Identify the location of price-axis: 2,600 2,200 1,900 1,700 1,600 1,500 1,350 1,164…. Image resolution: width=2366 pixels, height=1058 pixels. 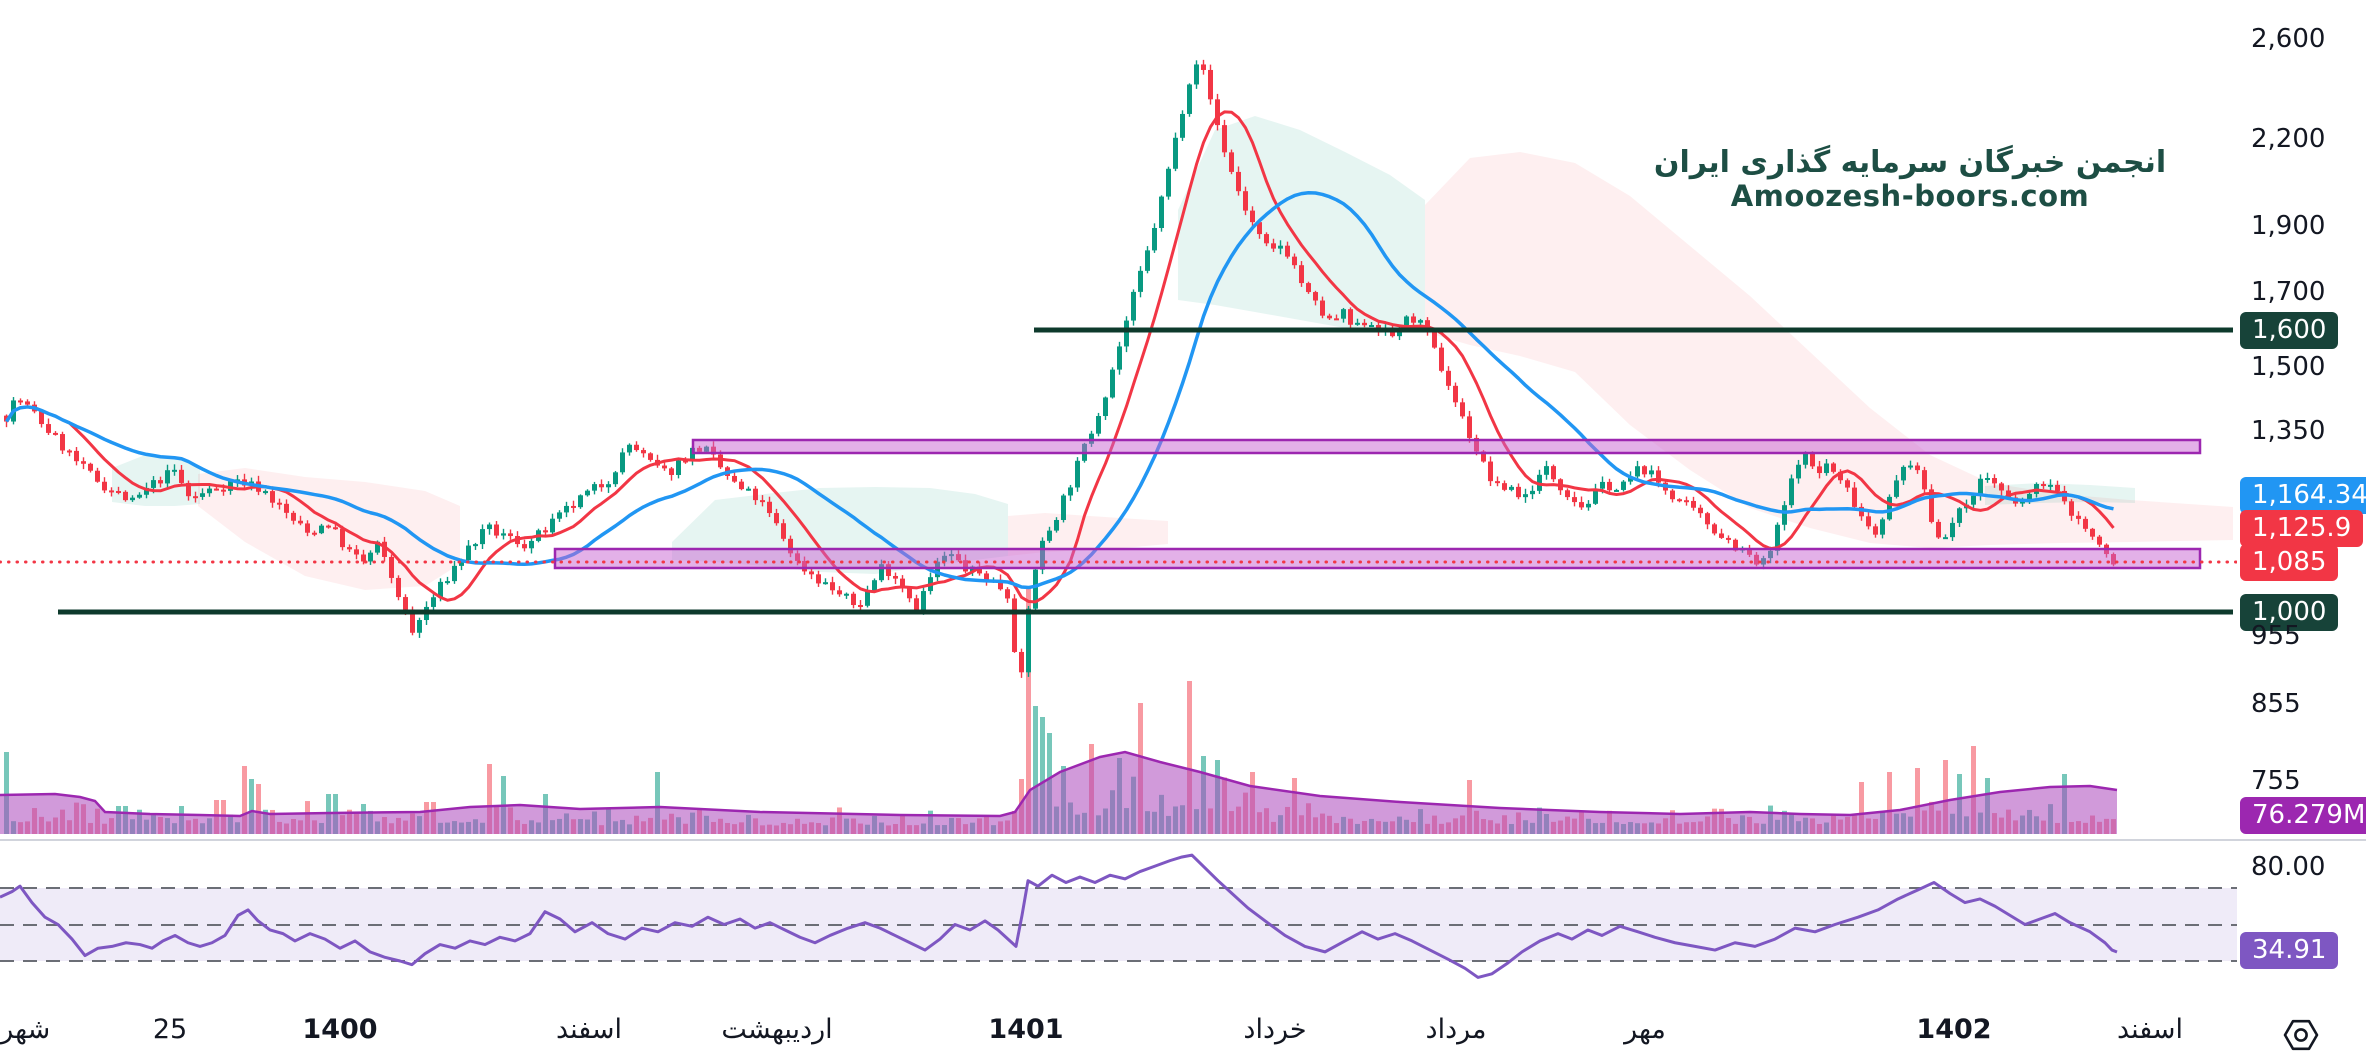
(2301, 500).